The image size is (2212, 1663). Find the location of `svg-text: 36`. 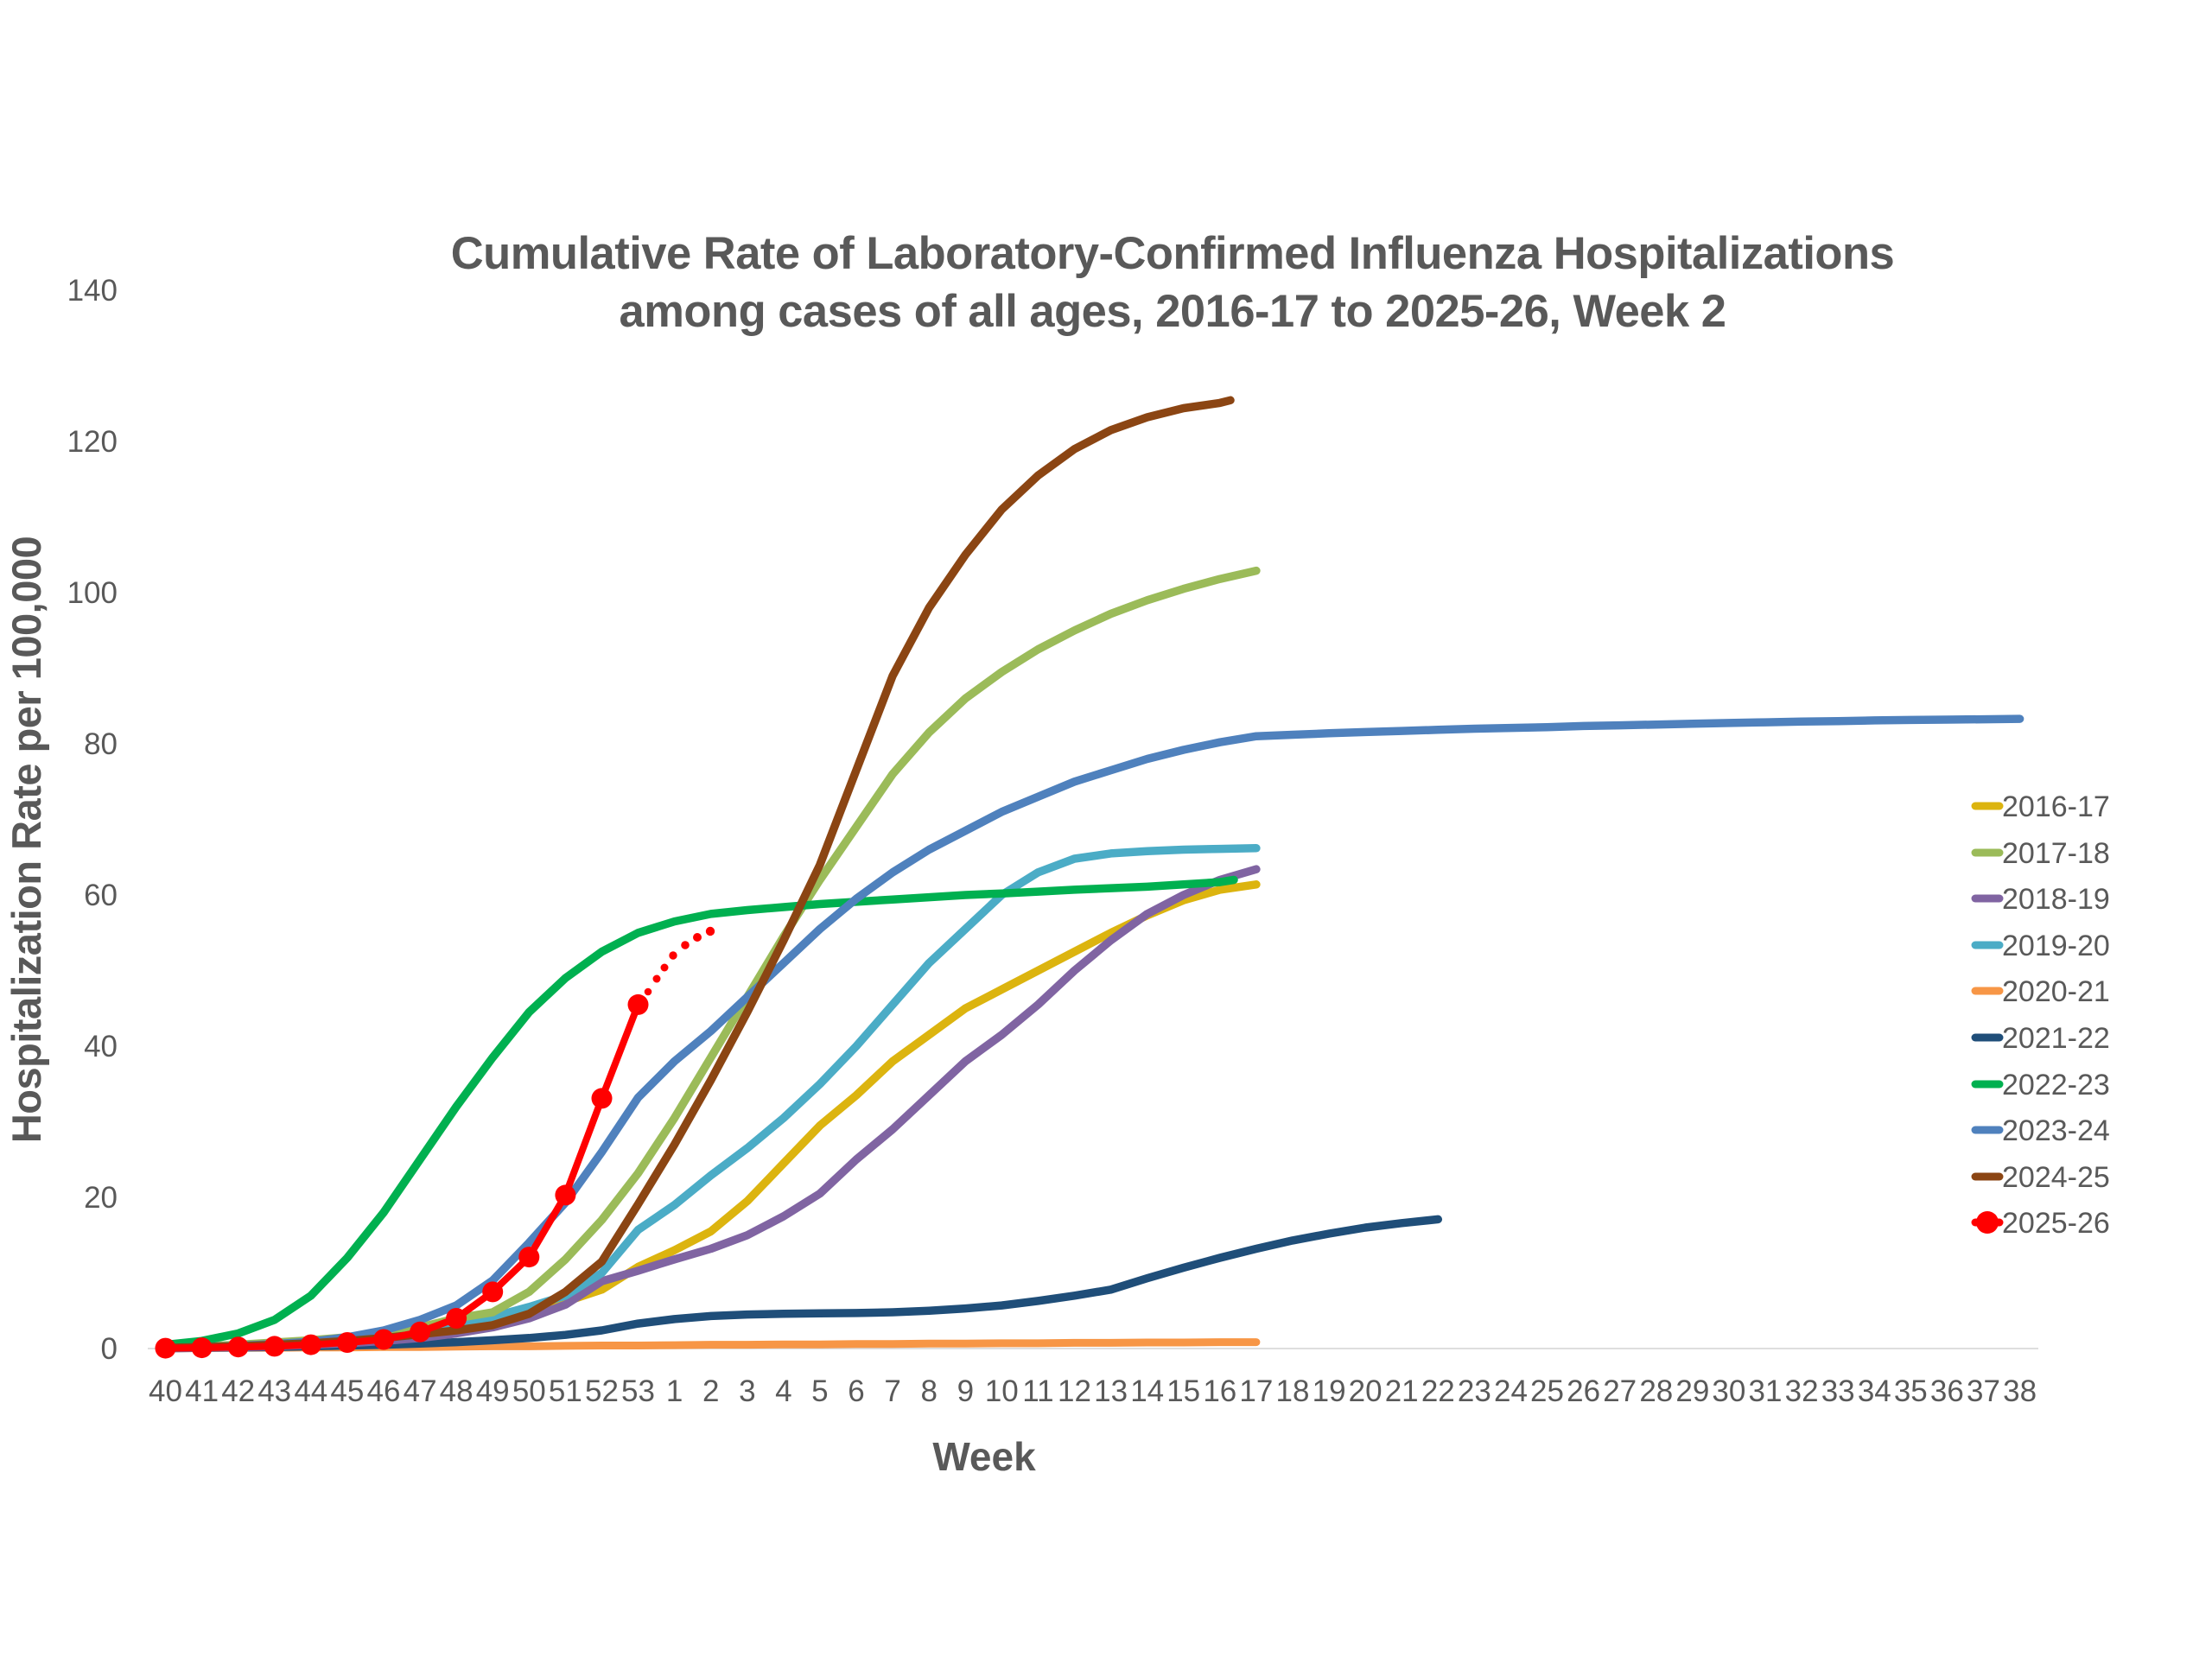

svg-text: 36 is located at coordinates (1947, 1391).